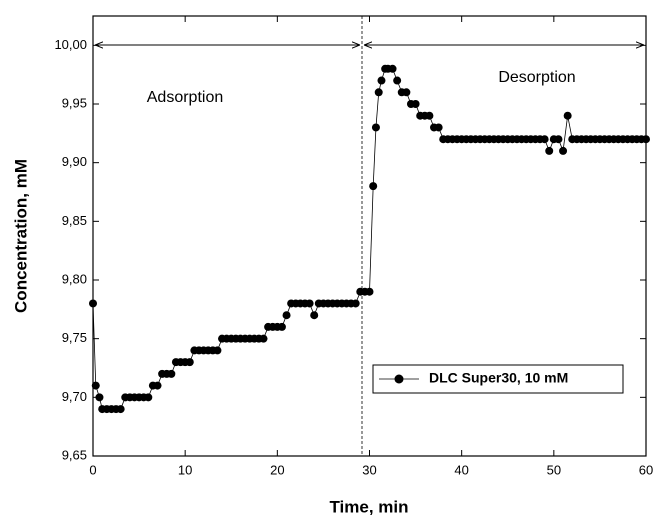  Describe the element at coordinates (74, 102) in the screenshot. I see `y-tick-label: 9,95` at that location.